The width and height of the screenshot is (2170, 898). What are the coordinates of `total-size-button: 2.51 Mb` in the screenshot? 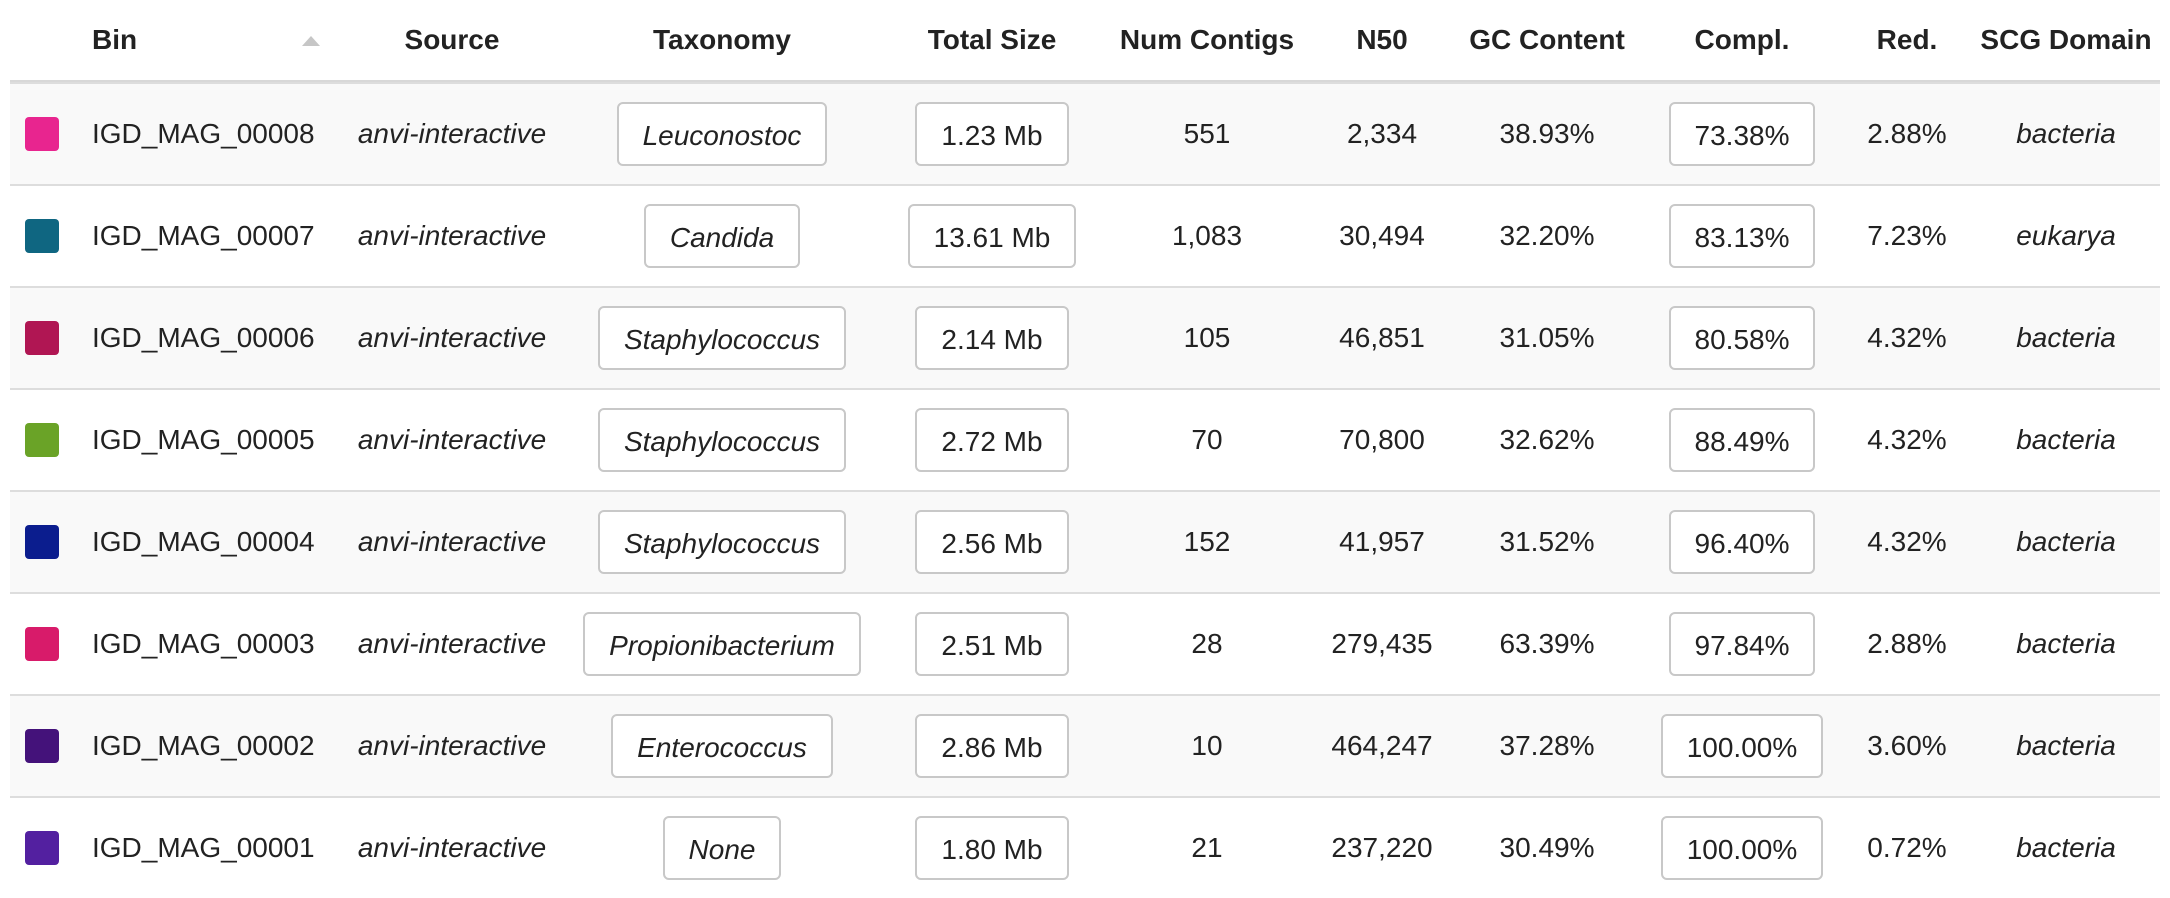 It's located at (992, 644).